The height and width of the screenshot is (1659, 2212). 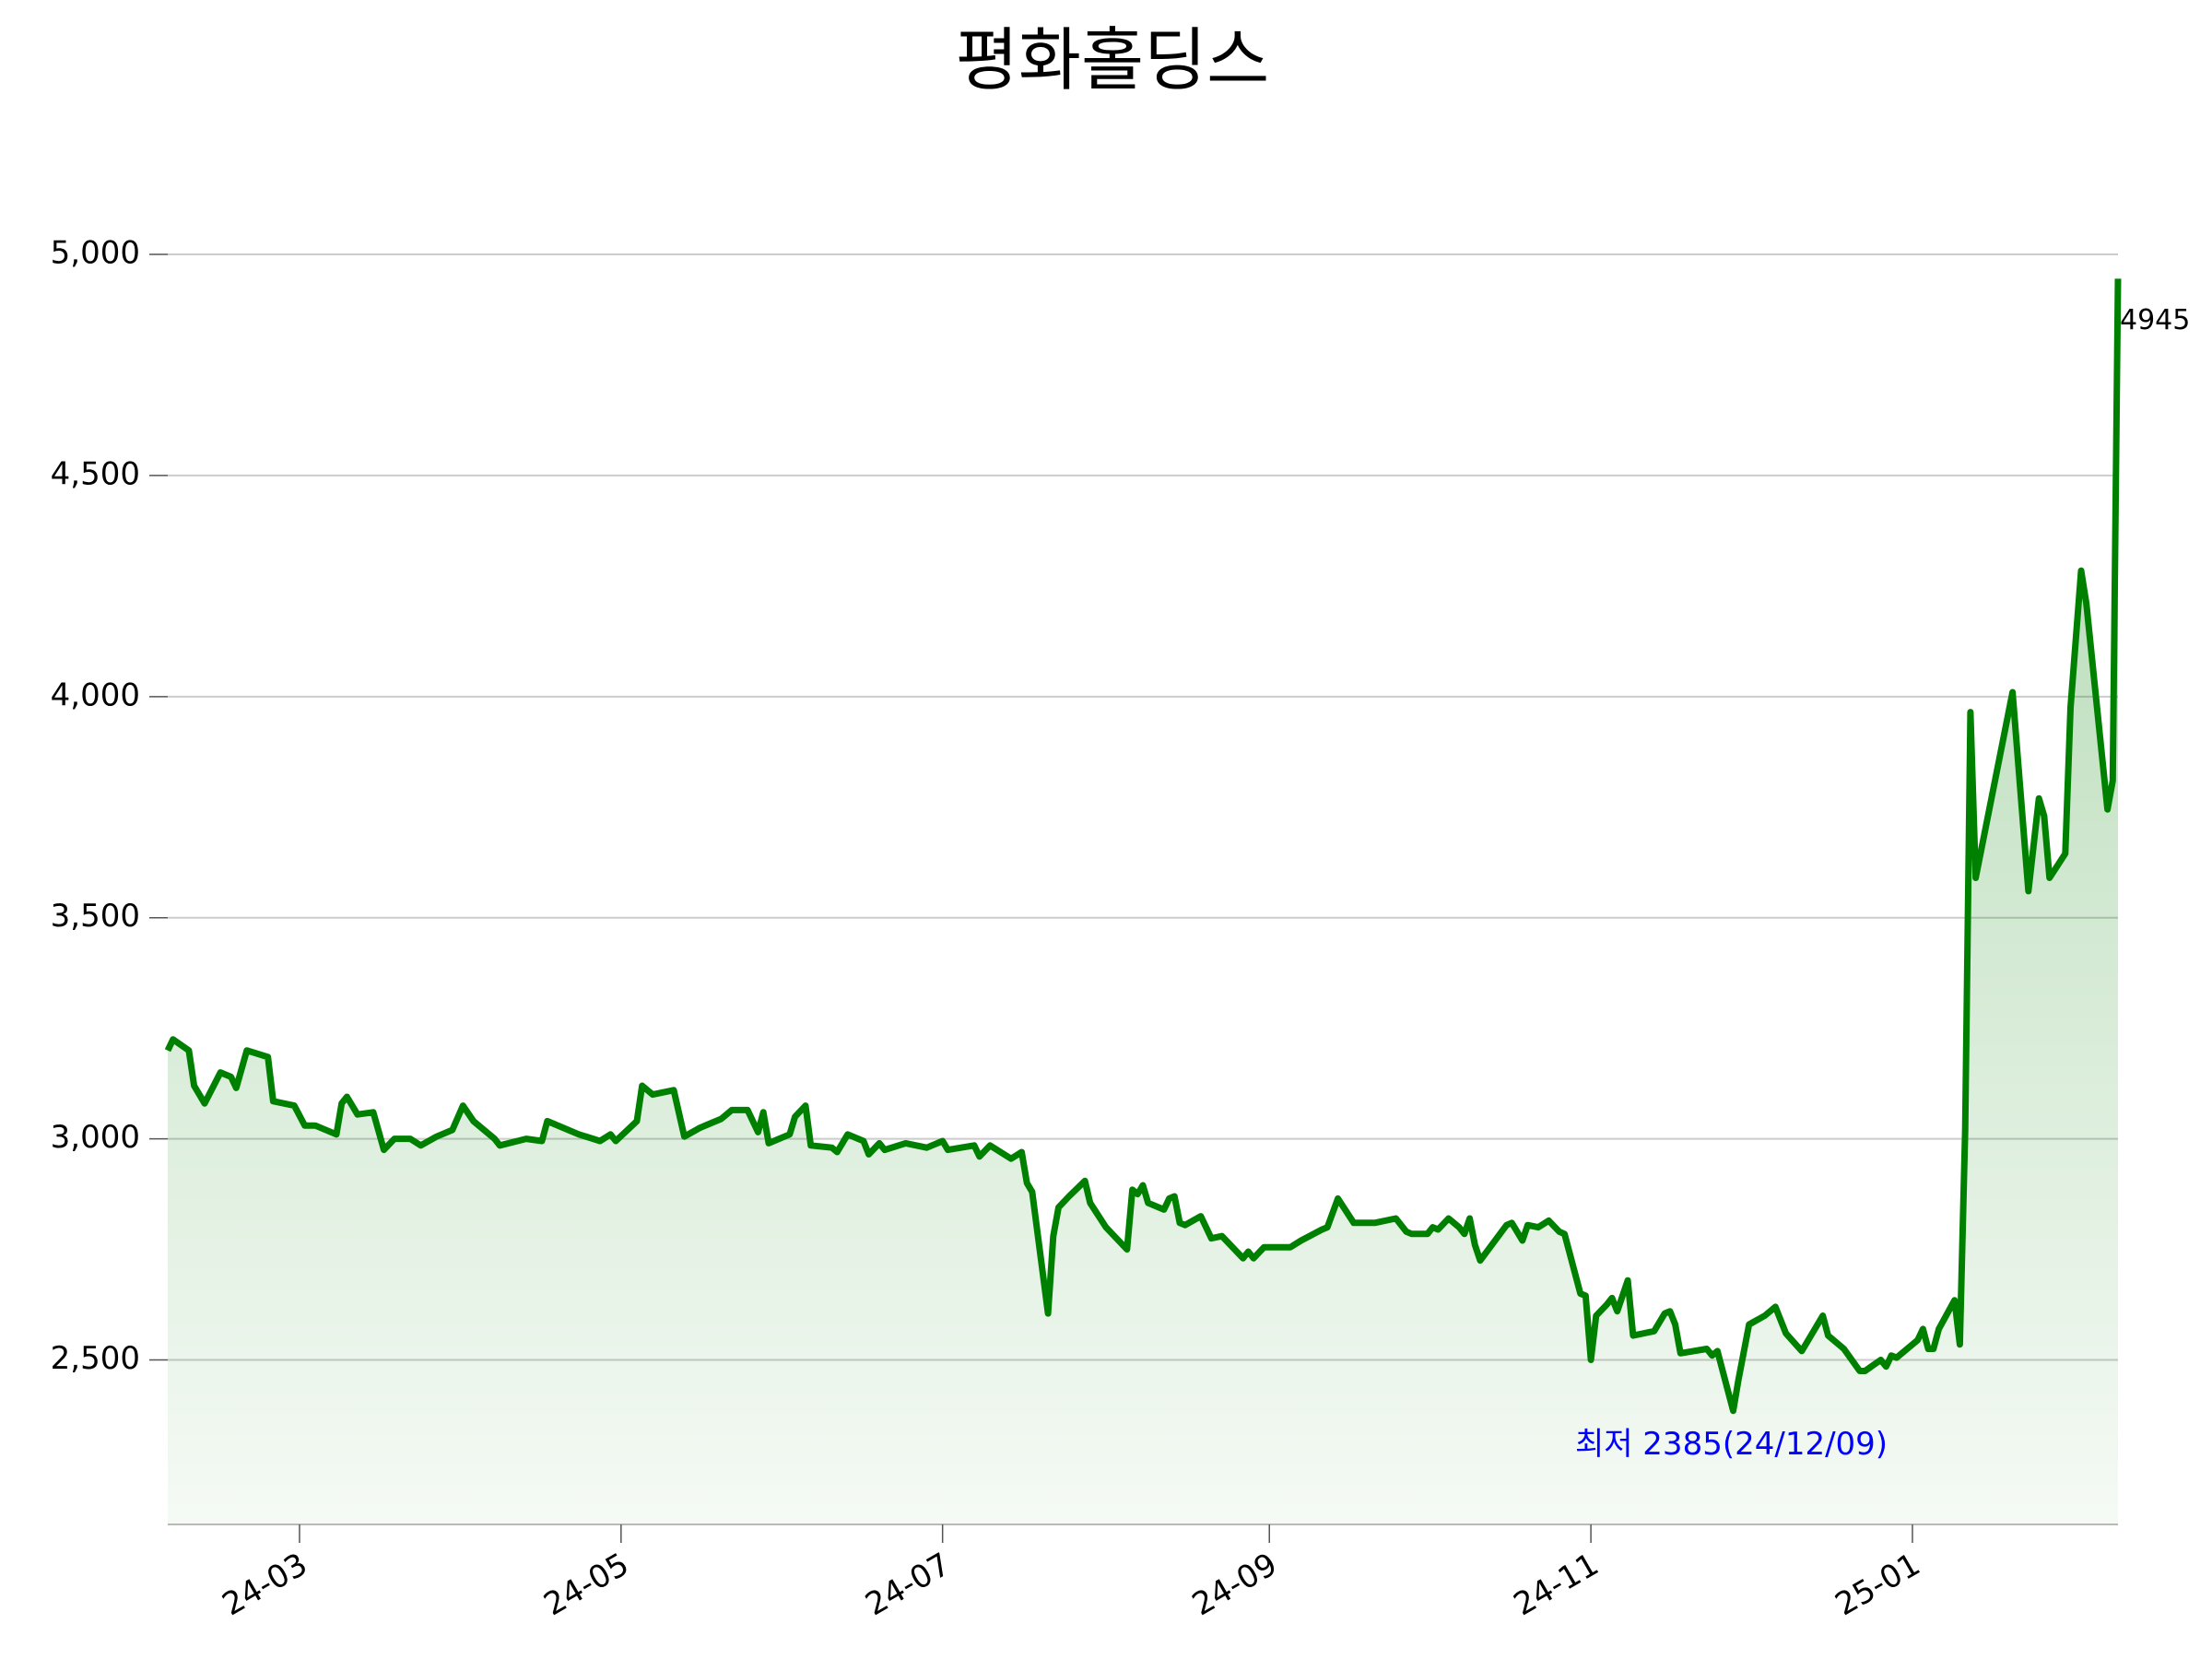 I want to click on min-annotation: 최저 2385(24/12/09), so click(x=1731, y=1444).